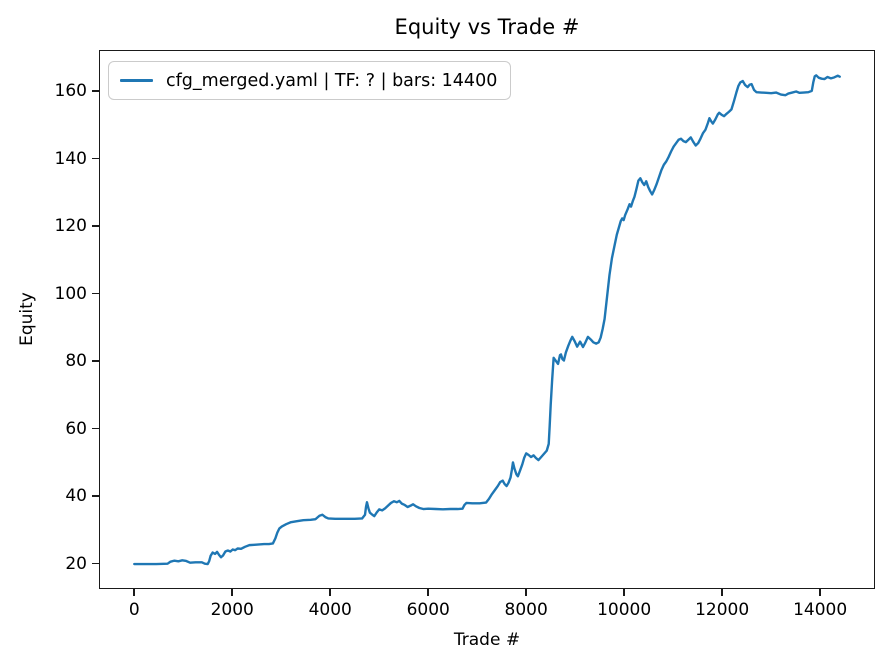  Describe the element at coordinates (70, 293) in the screenshot. I see `y-tick-label: 100` at that location.